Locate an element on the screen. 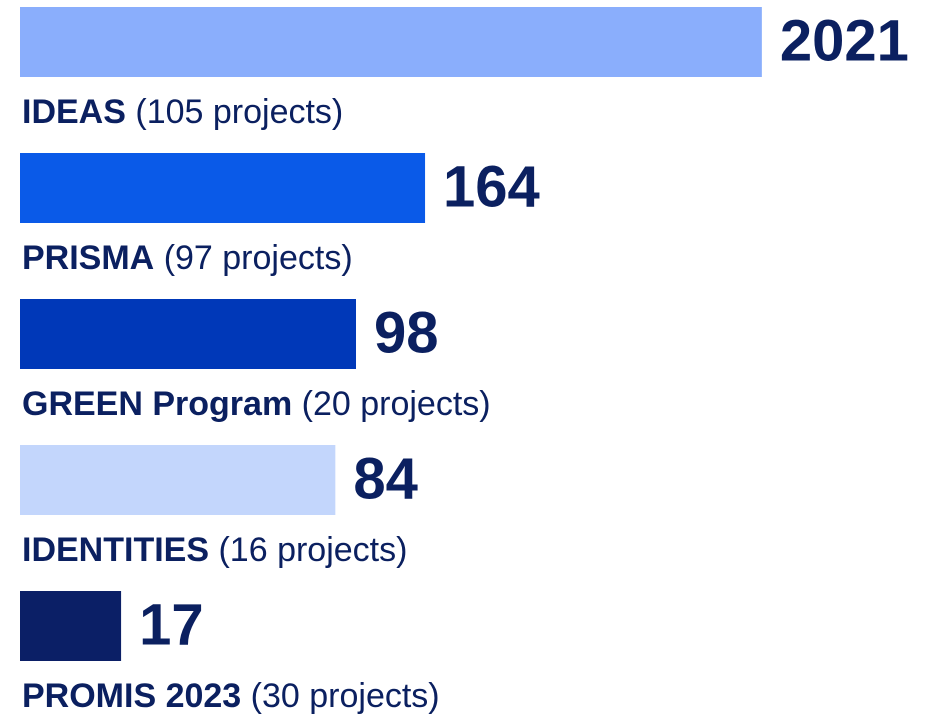 This screenshot has height=714, width=948. category-name: IDEAS is located at coordinates (74, 112).